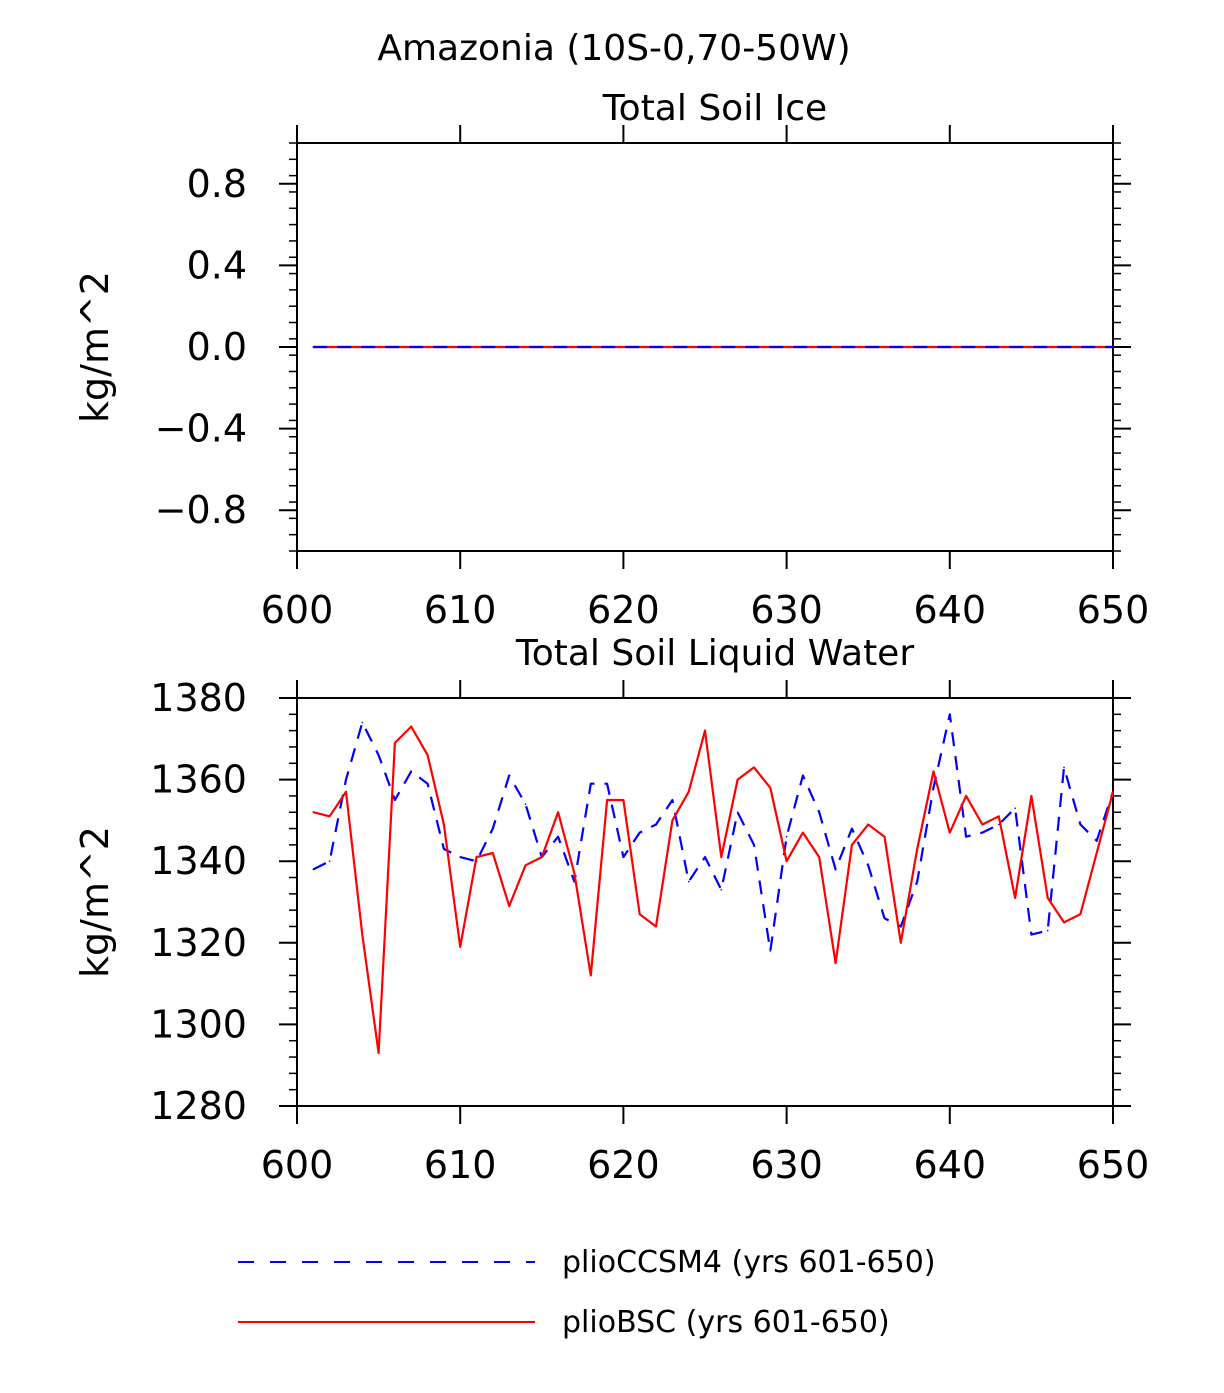 The height and width of the screenshot is (1393, 1224). What do you see at coordinates (217, 184) in the screenshot?
I see `y-tick-label: 0.8` at bounding box center [217, 184].